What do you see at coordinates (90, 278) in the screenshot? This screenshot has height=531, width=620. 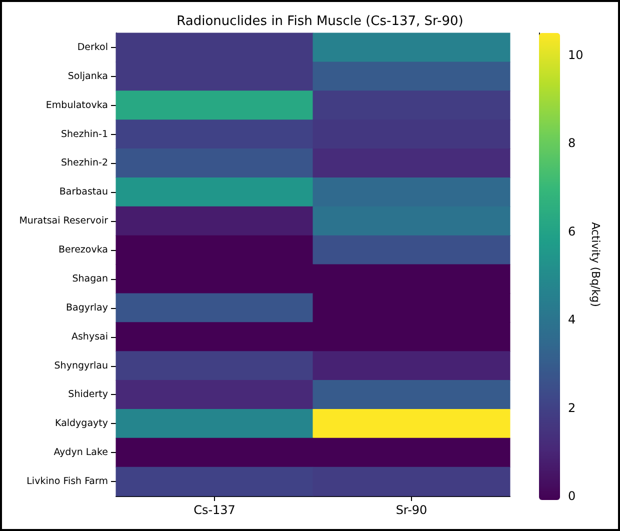 I see `y-tick-label: Shagan` at bounding box center [90, 278].